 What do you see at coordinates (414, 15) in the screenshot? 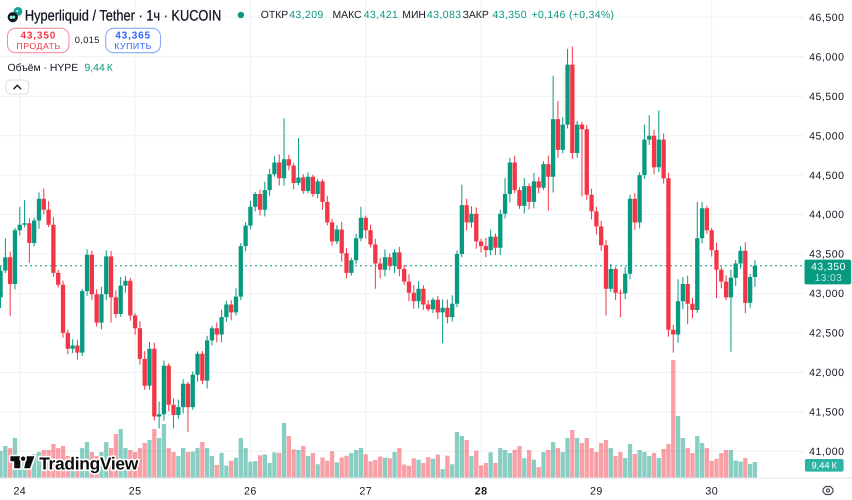
I see `svg-text: МИН` at bounding box center [414, 15].